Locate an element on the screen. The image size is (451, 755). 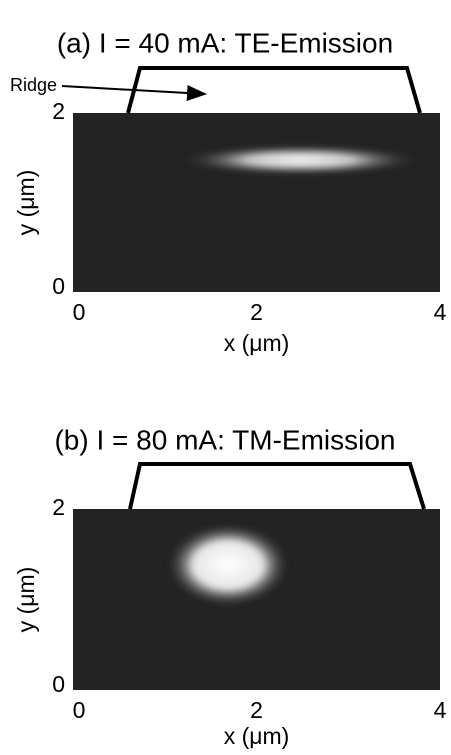
annotation-arrow is located at coordinates (134, 93).